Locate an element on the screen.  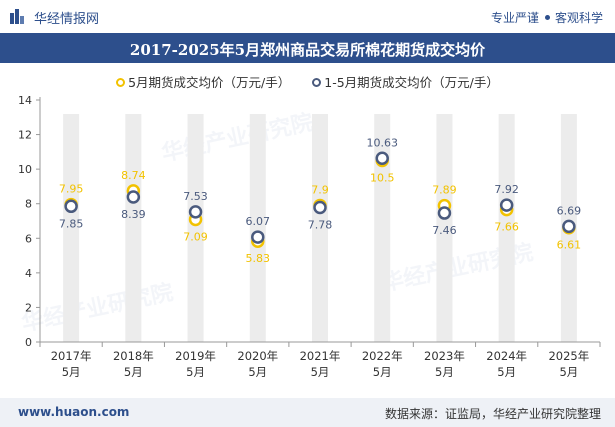
x-tick-label: 2024年 is located at coordinates (506, 356).